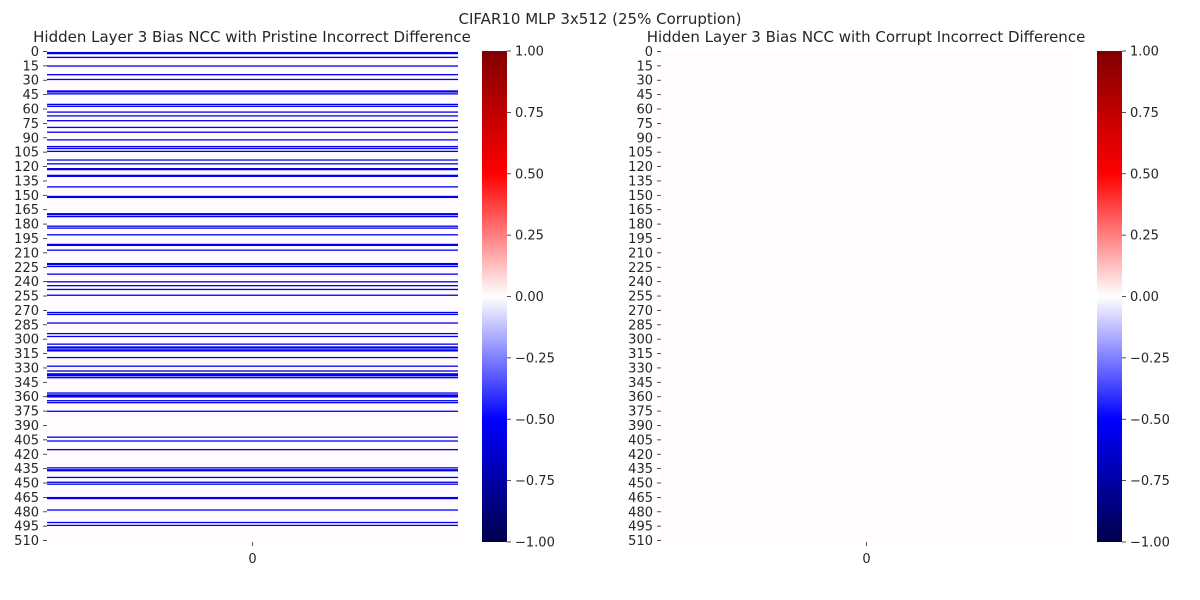 This screenshot has width=1200, height=600. I want to click on y-tick-label: 345, so click(26, 383).